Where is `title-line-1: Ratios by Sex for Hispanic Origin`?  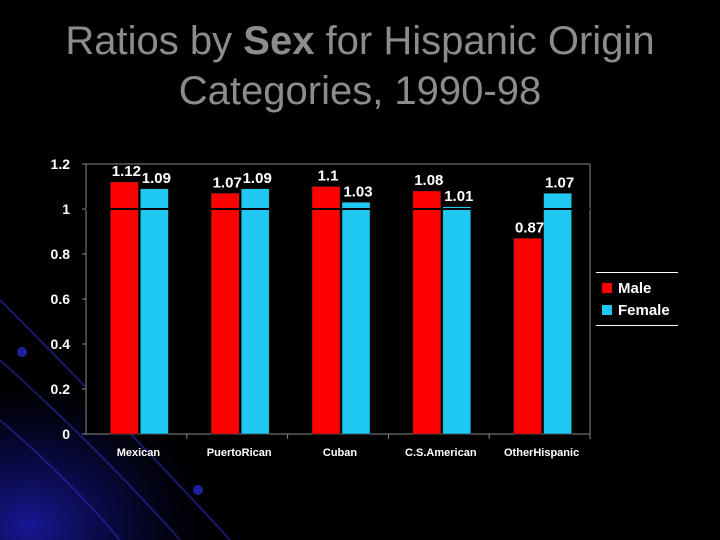 title-line-1: Ratios by Sex for Hispanic Origin is located at coordinates (360, 41).